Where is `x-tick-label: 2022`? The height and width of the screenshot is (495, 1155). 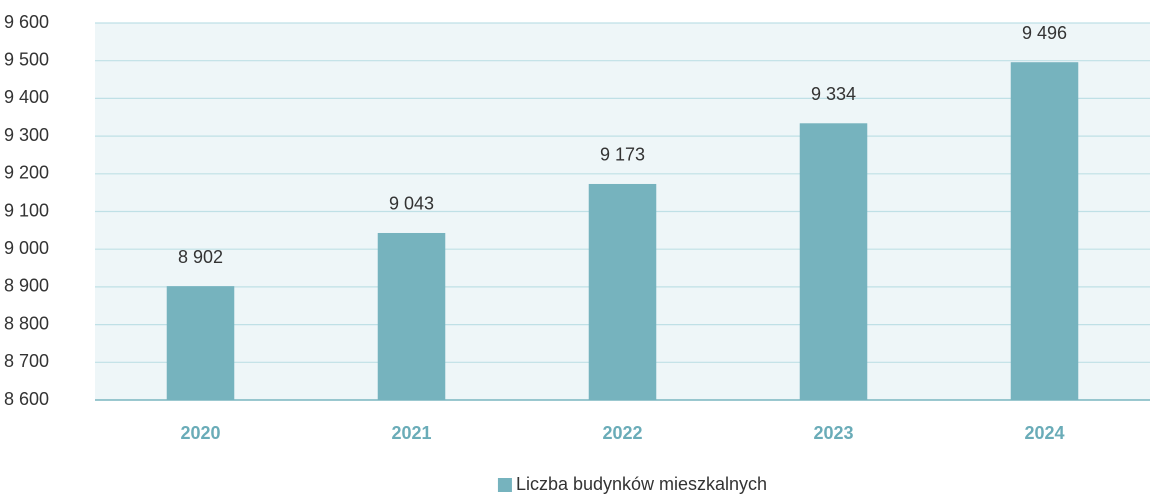
x-tick-label: 2022 is located at coordinates (622, 433).